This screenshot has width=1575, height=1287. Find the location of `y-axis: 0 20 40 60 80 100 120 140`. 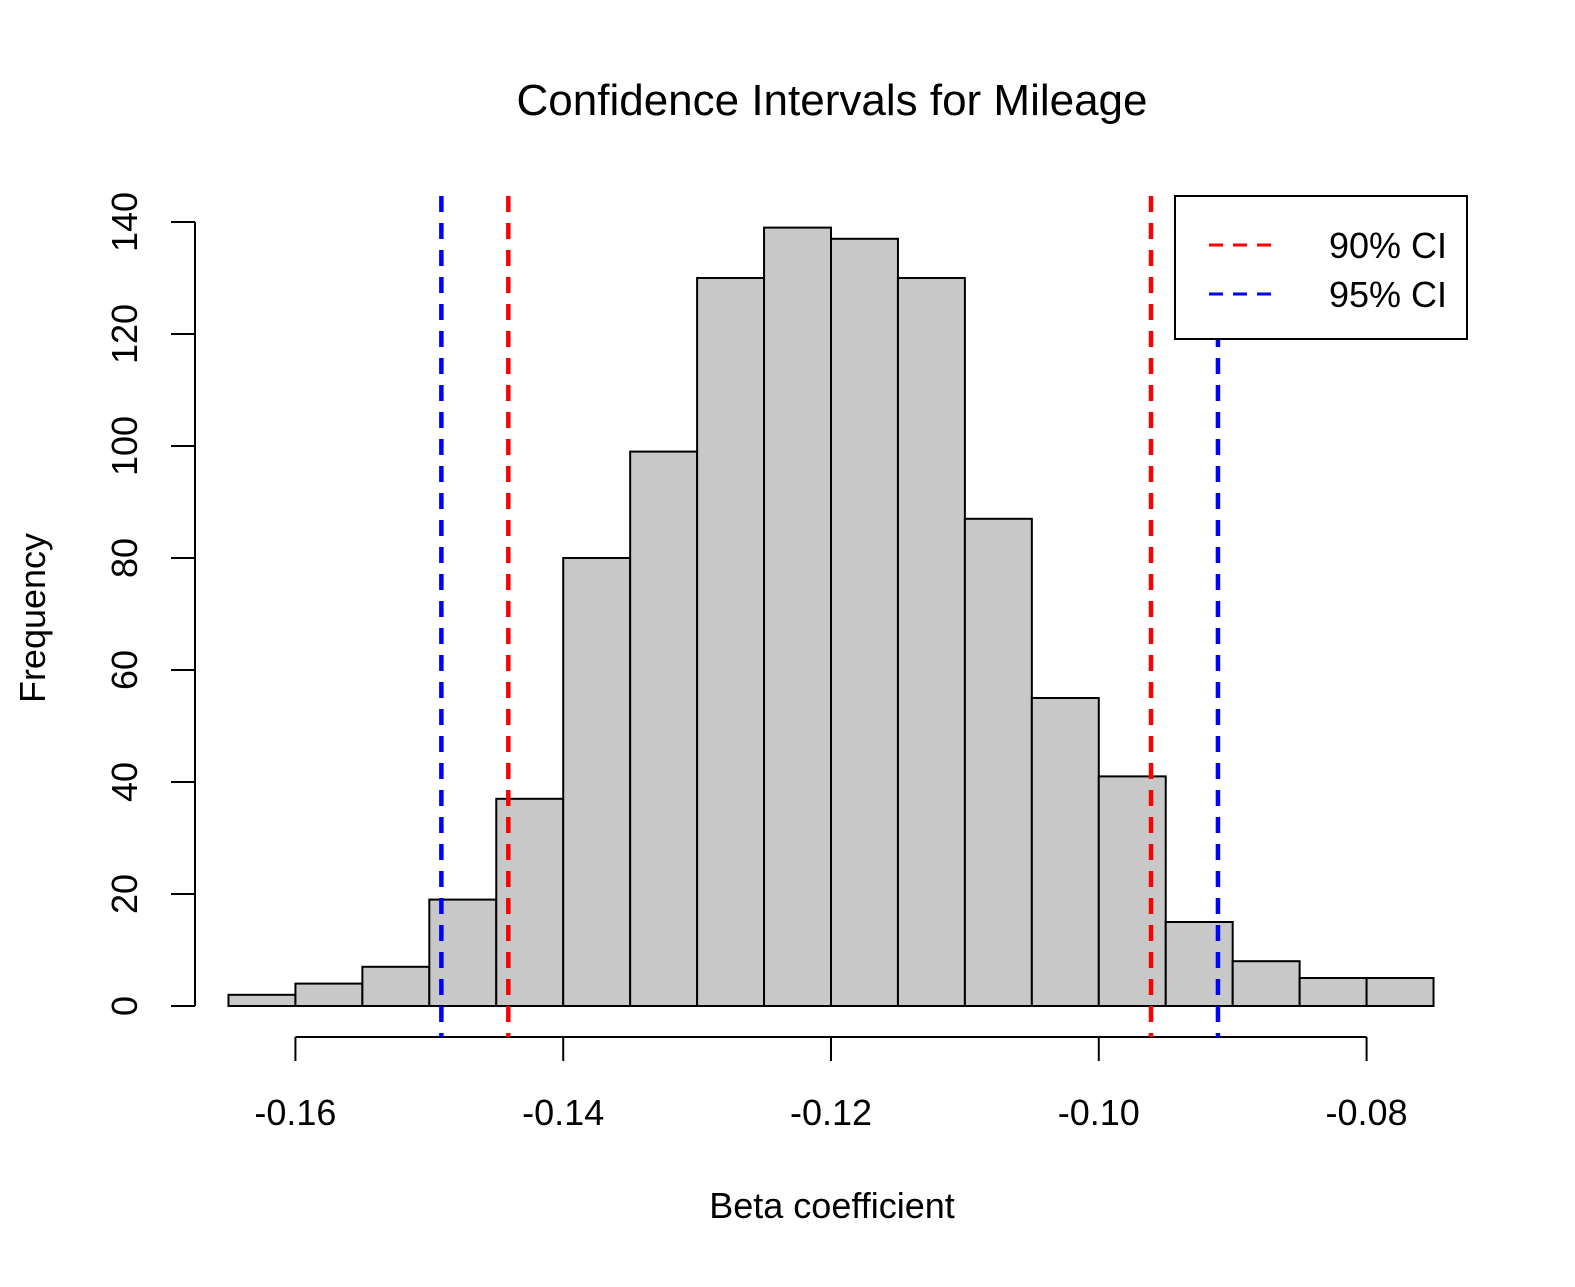

y-axis: 0 20 40 60 80 100 120 140 is located at coordinates (150, 604).